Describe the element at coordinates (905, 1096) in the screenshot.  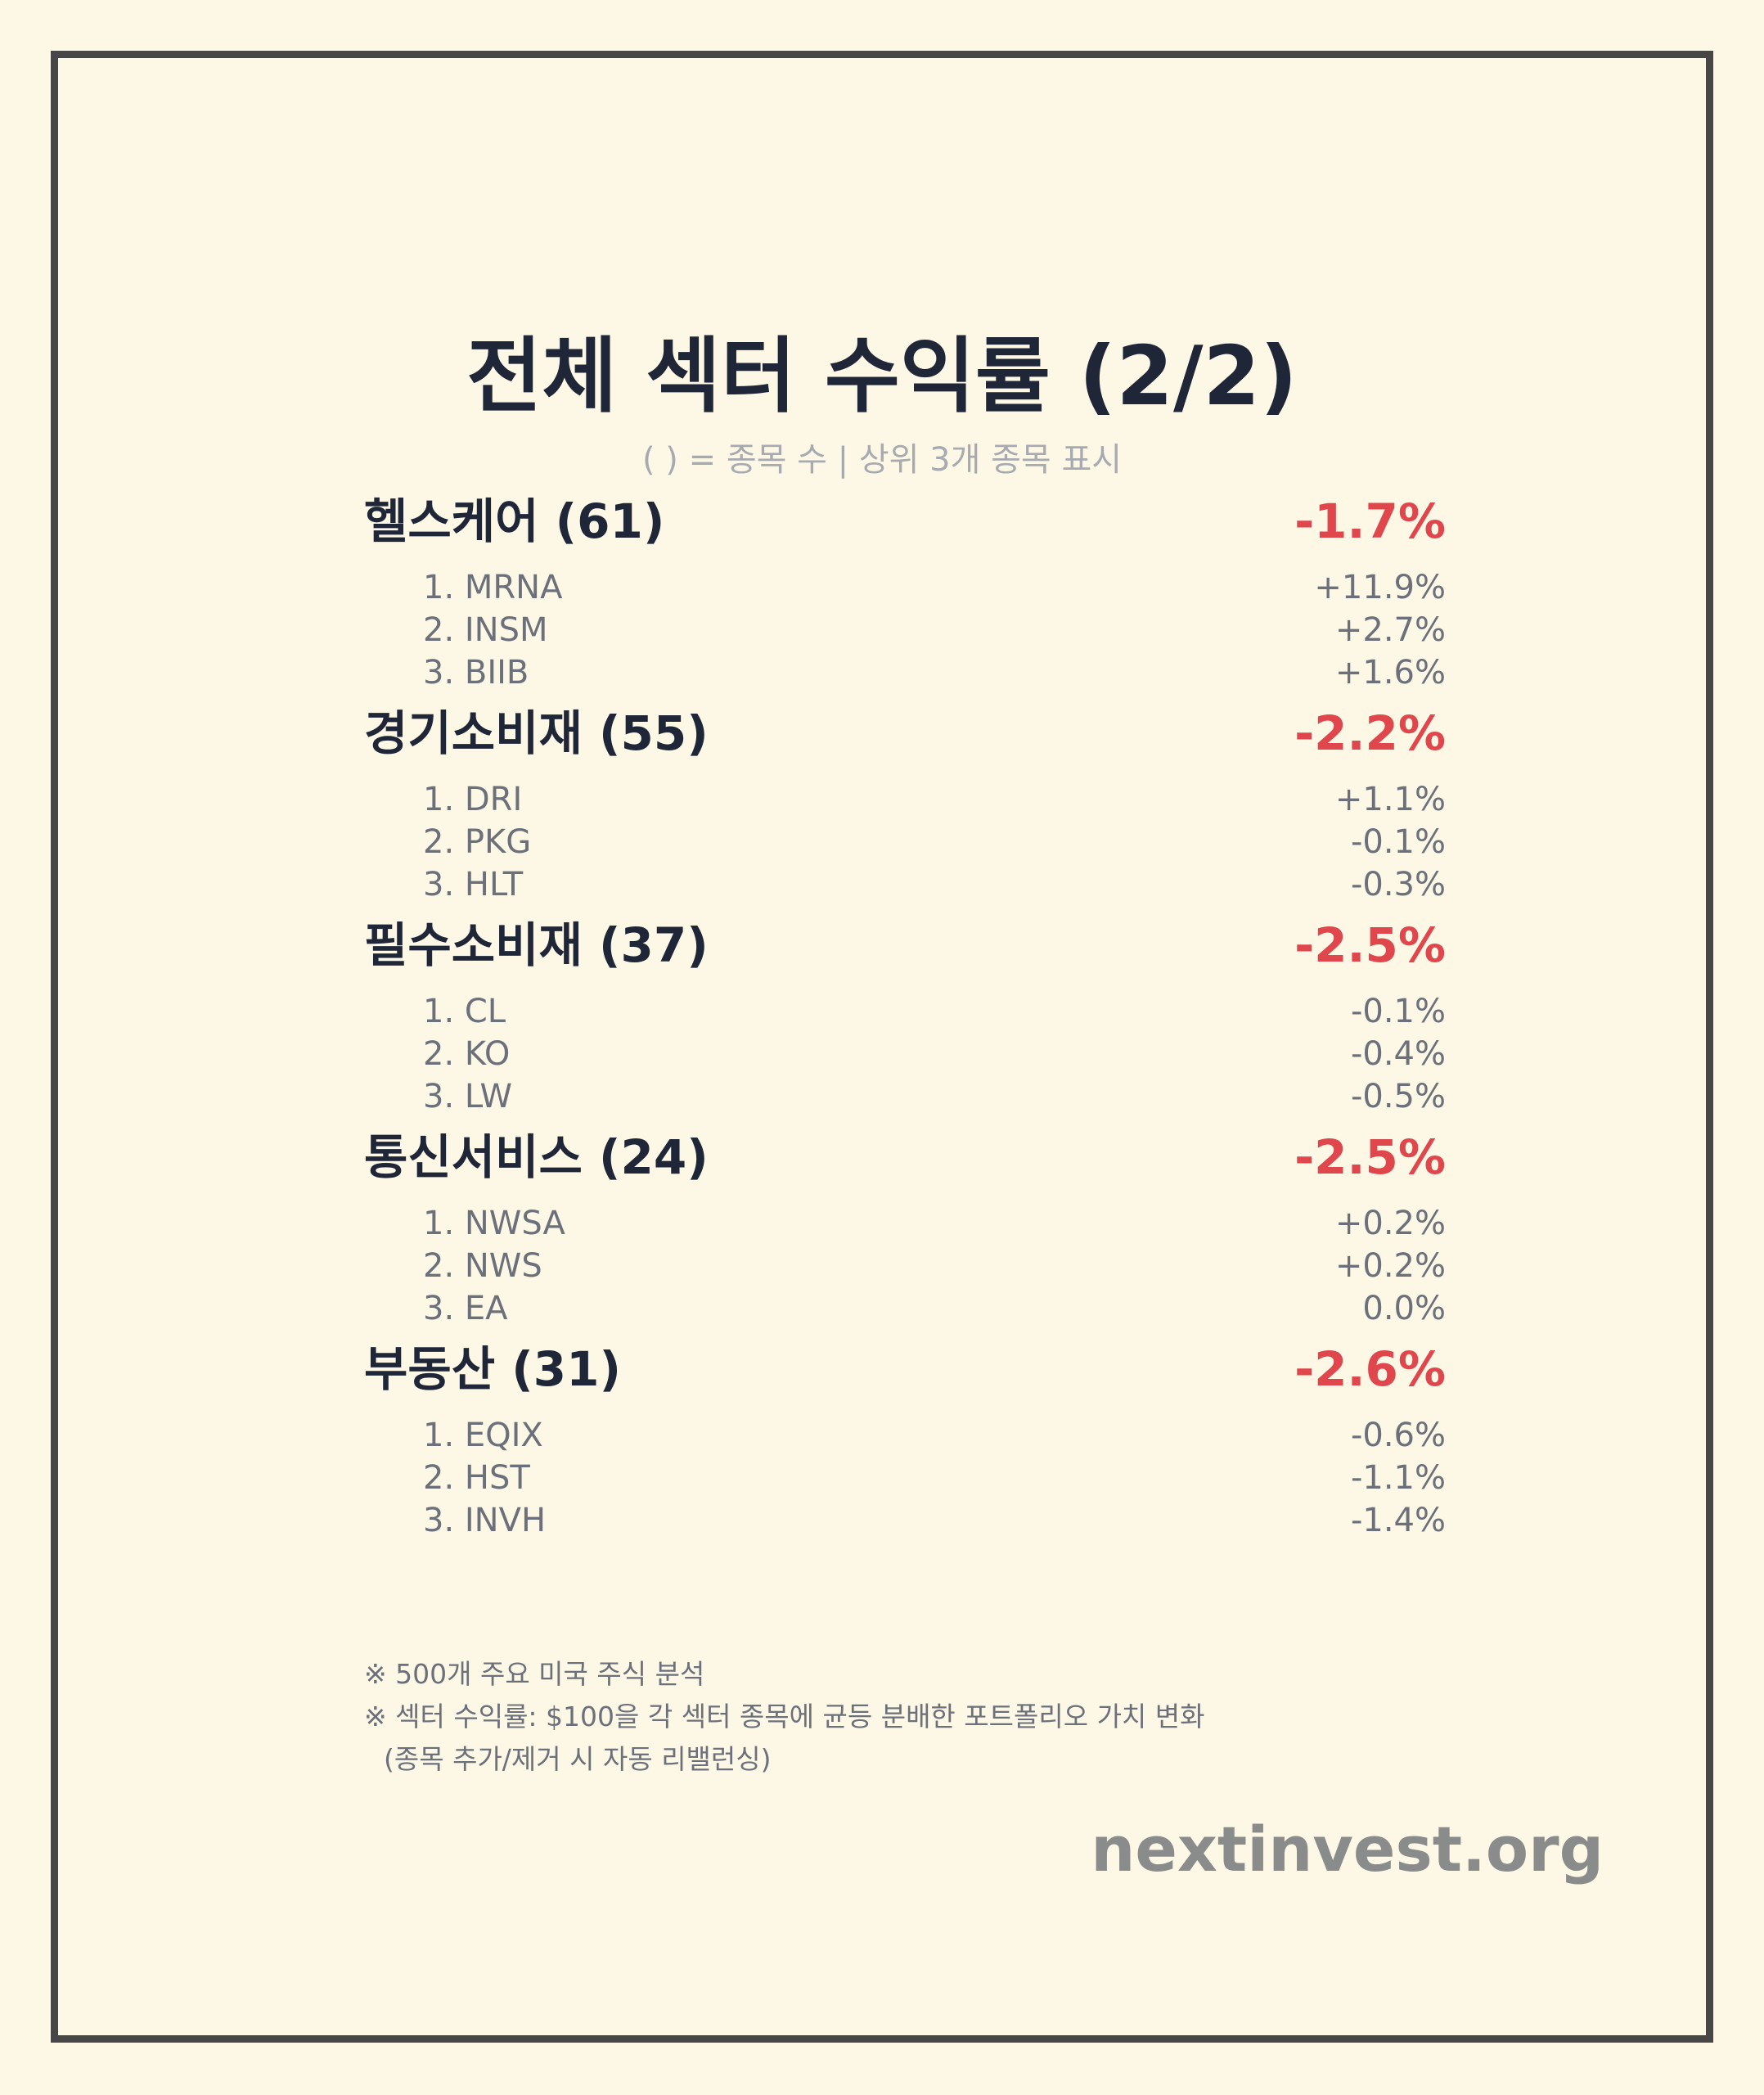
I see `stock-row: 3. LW -0.5%` at that location.